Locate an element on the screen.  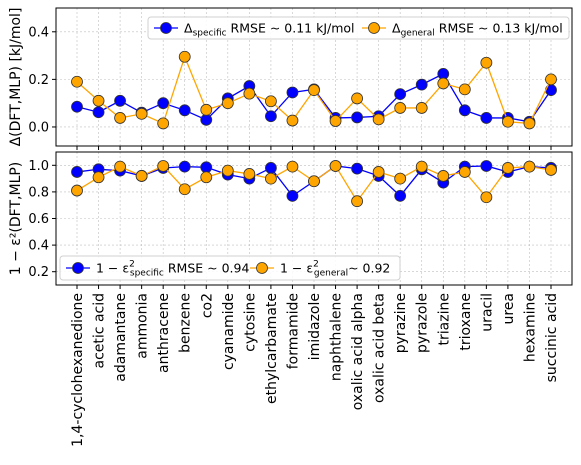
legend-label-general: Δgeneral RMSE ∼ 0.13 kJ/mol is located at coordinates (477, 30).